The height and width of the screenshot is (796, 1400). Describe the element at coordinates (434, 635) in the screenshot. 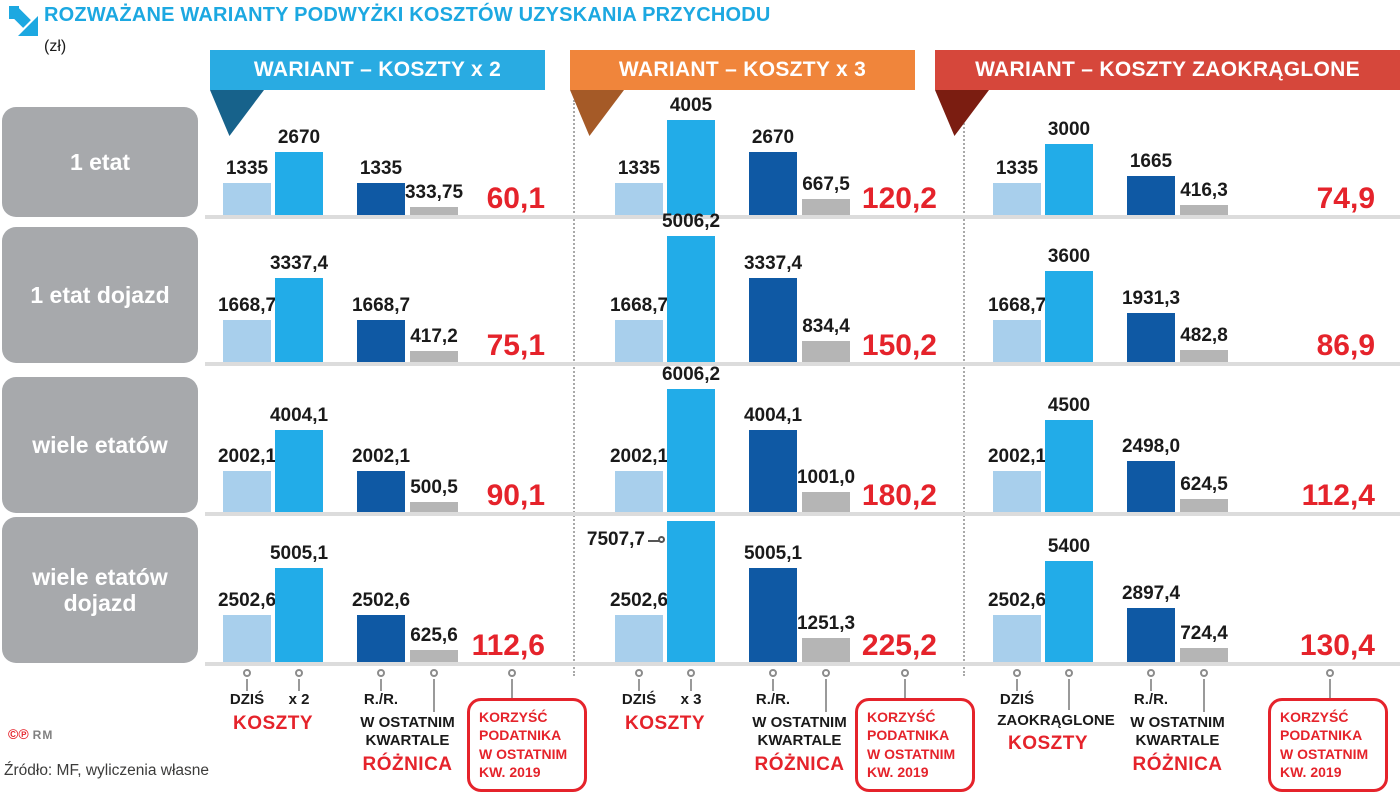

I see `bar-value-label: 625,6` at that location.